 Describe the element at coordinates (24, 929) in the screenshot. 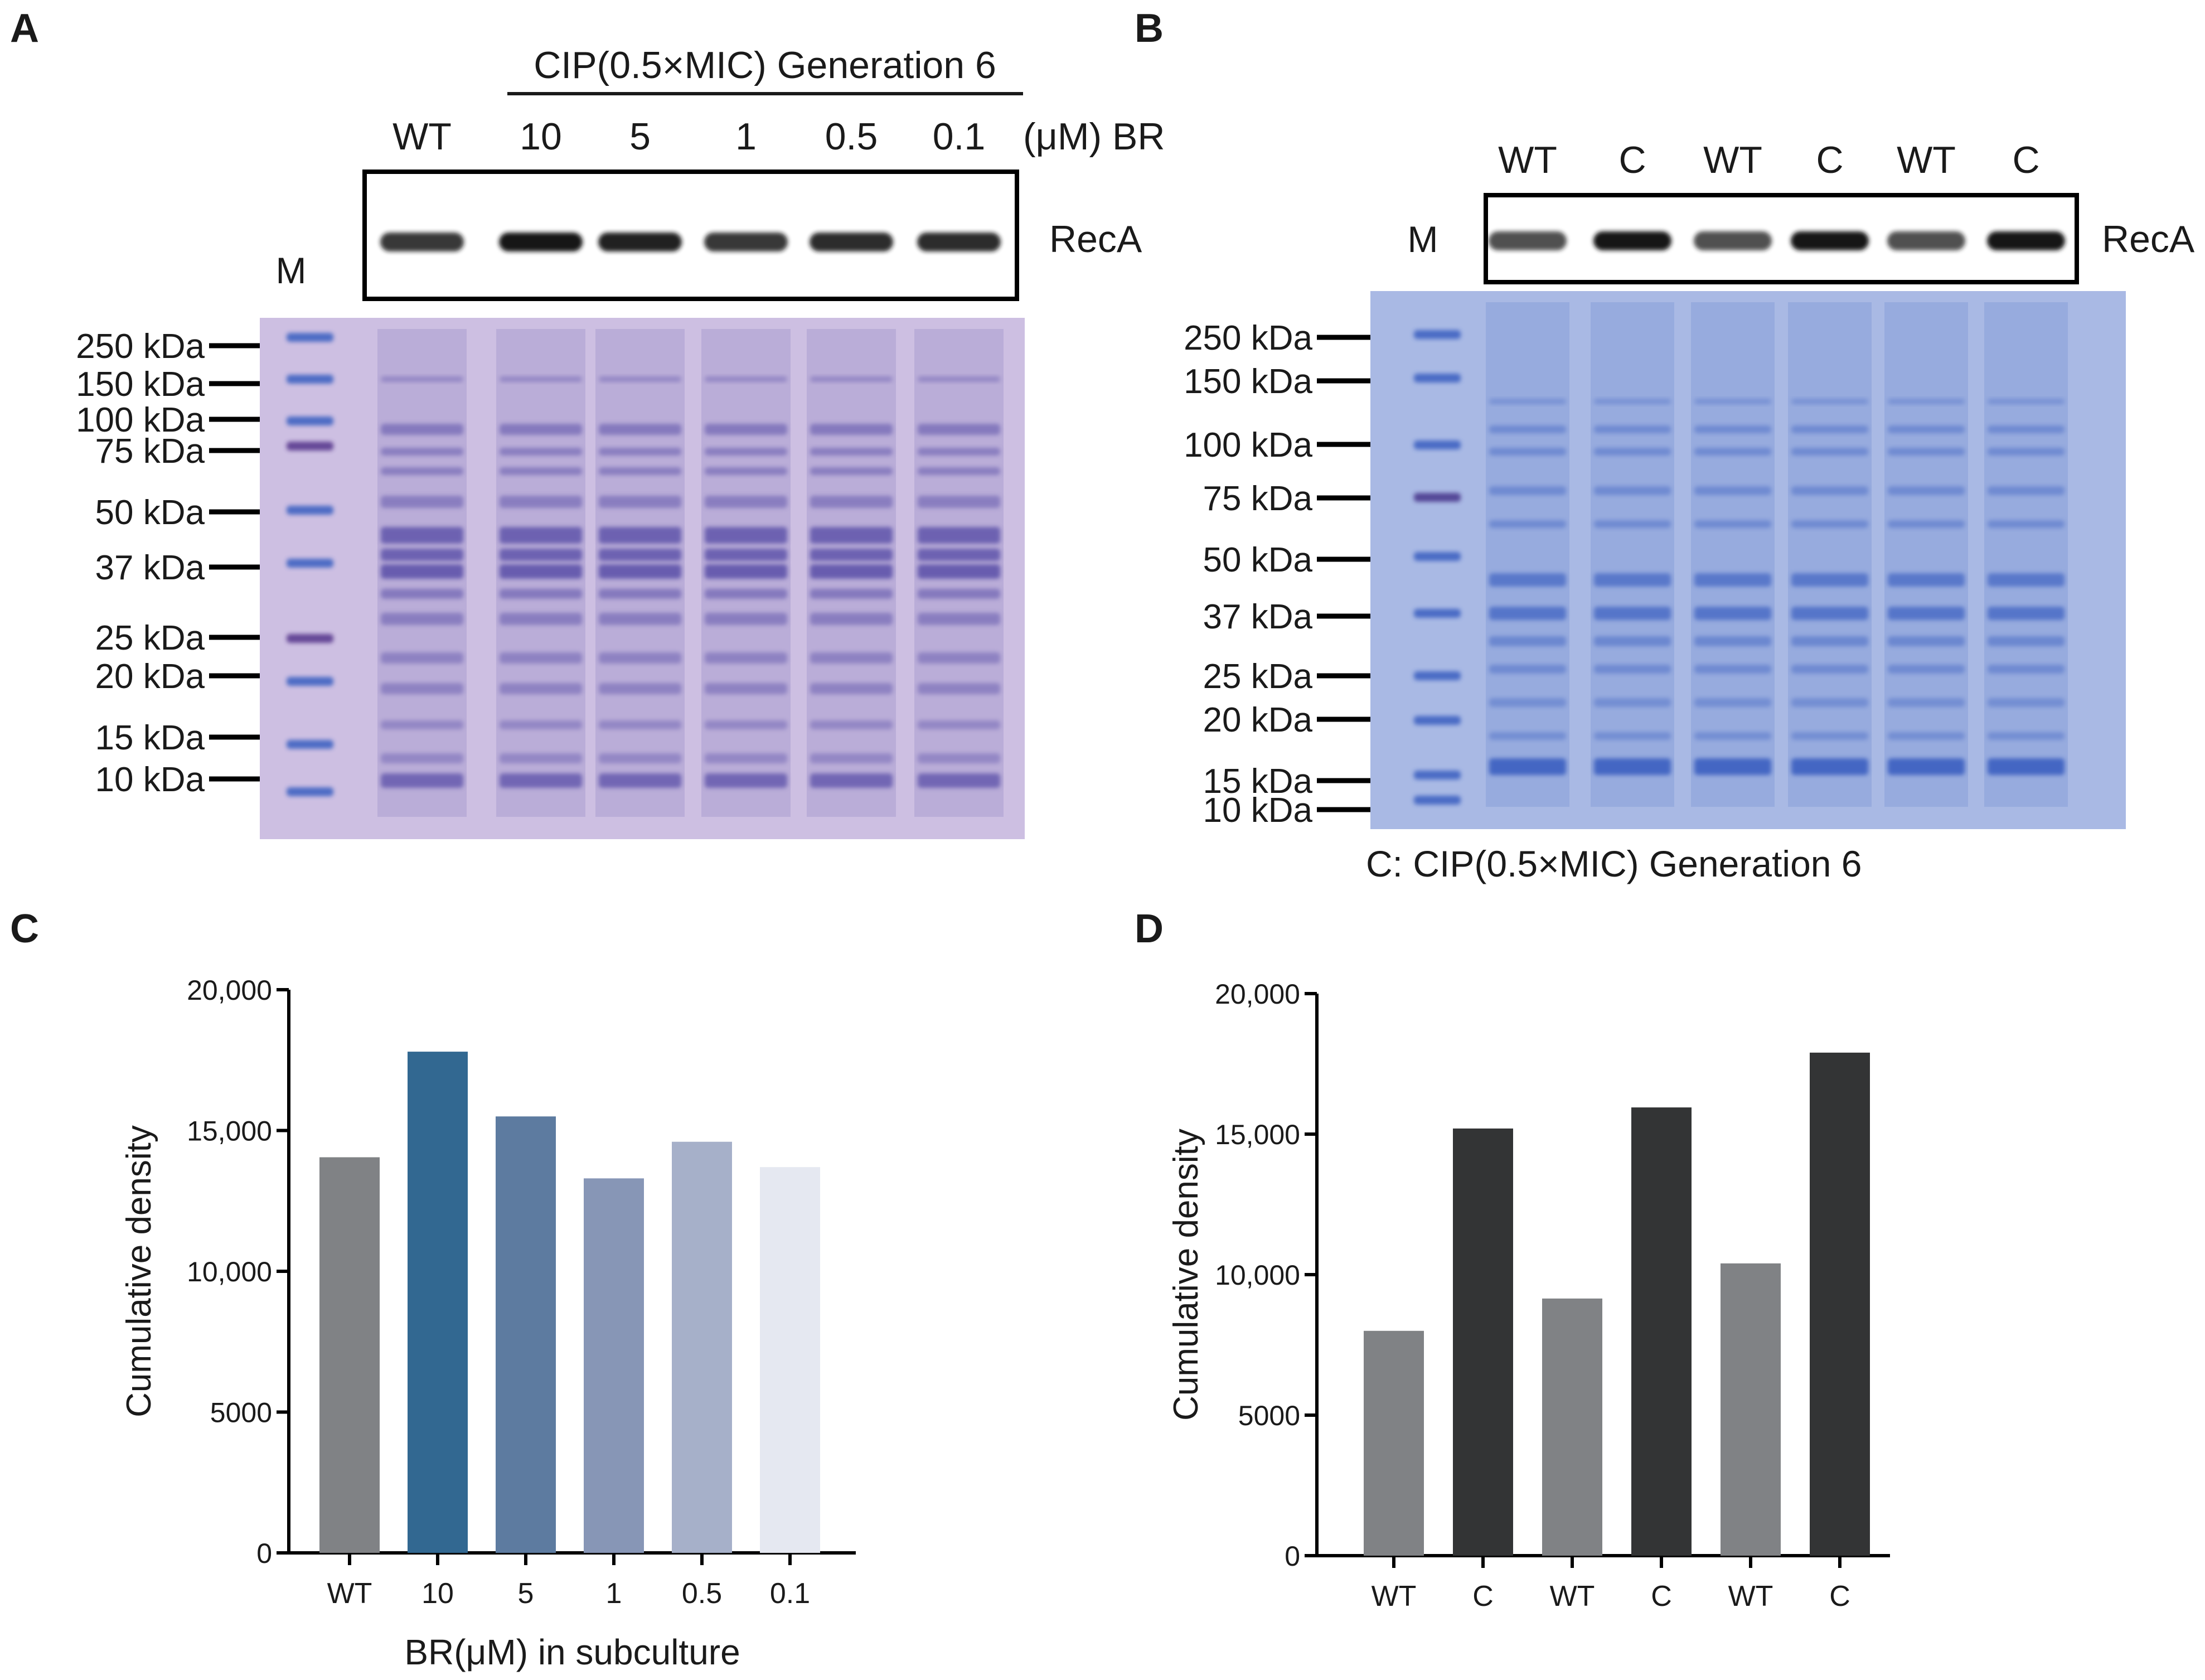

I see `panel-letter-c: C` at that location.